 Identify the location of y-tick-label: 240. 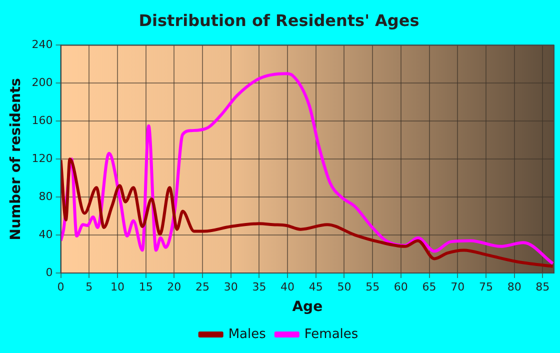
(42, 45).